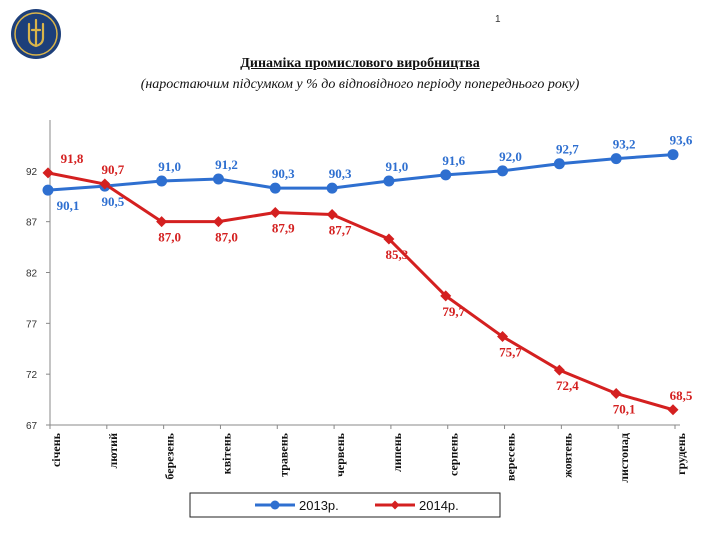  What do you see at coordinates (226, 453) in the screenshot?
I see `x-category-label: квітень` at bounding box center [226, 453].